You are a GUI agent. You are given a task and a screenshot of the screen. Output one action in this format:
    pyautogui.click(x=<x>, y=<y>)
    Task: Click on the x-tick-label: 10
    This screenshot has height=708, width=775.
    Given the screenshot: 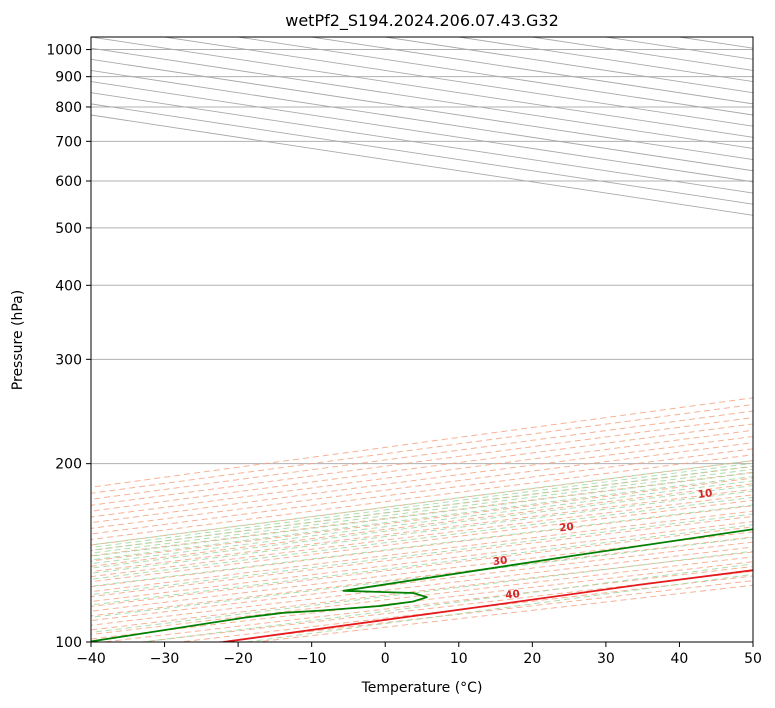 What is the action you would take?
    pyautogui.click(x=459, y=659)
    